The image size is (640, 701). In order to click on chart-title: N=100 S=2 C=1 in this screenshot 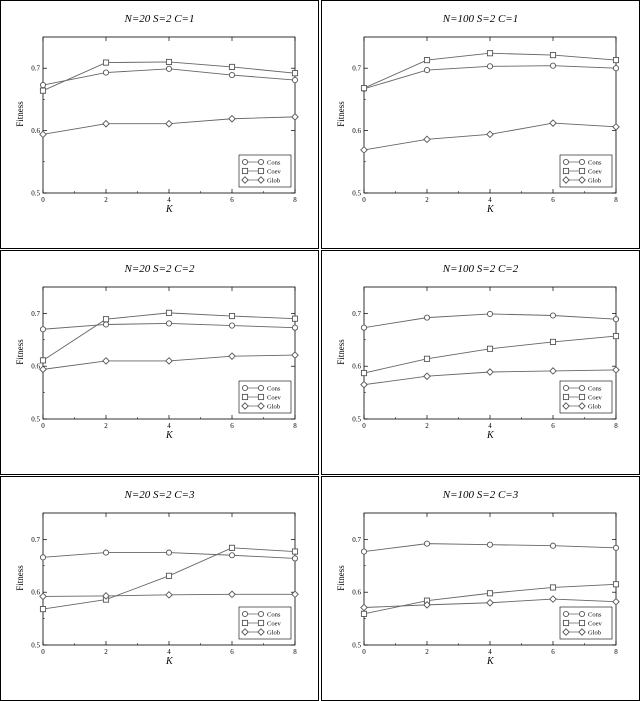, I will do `click(480, 19)`.